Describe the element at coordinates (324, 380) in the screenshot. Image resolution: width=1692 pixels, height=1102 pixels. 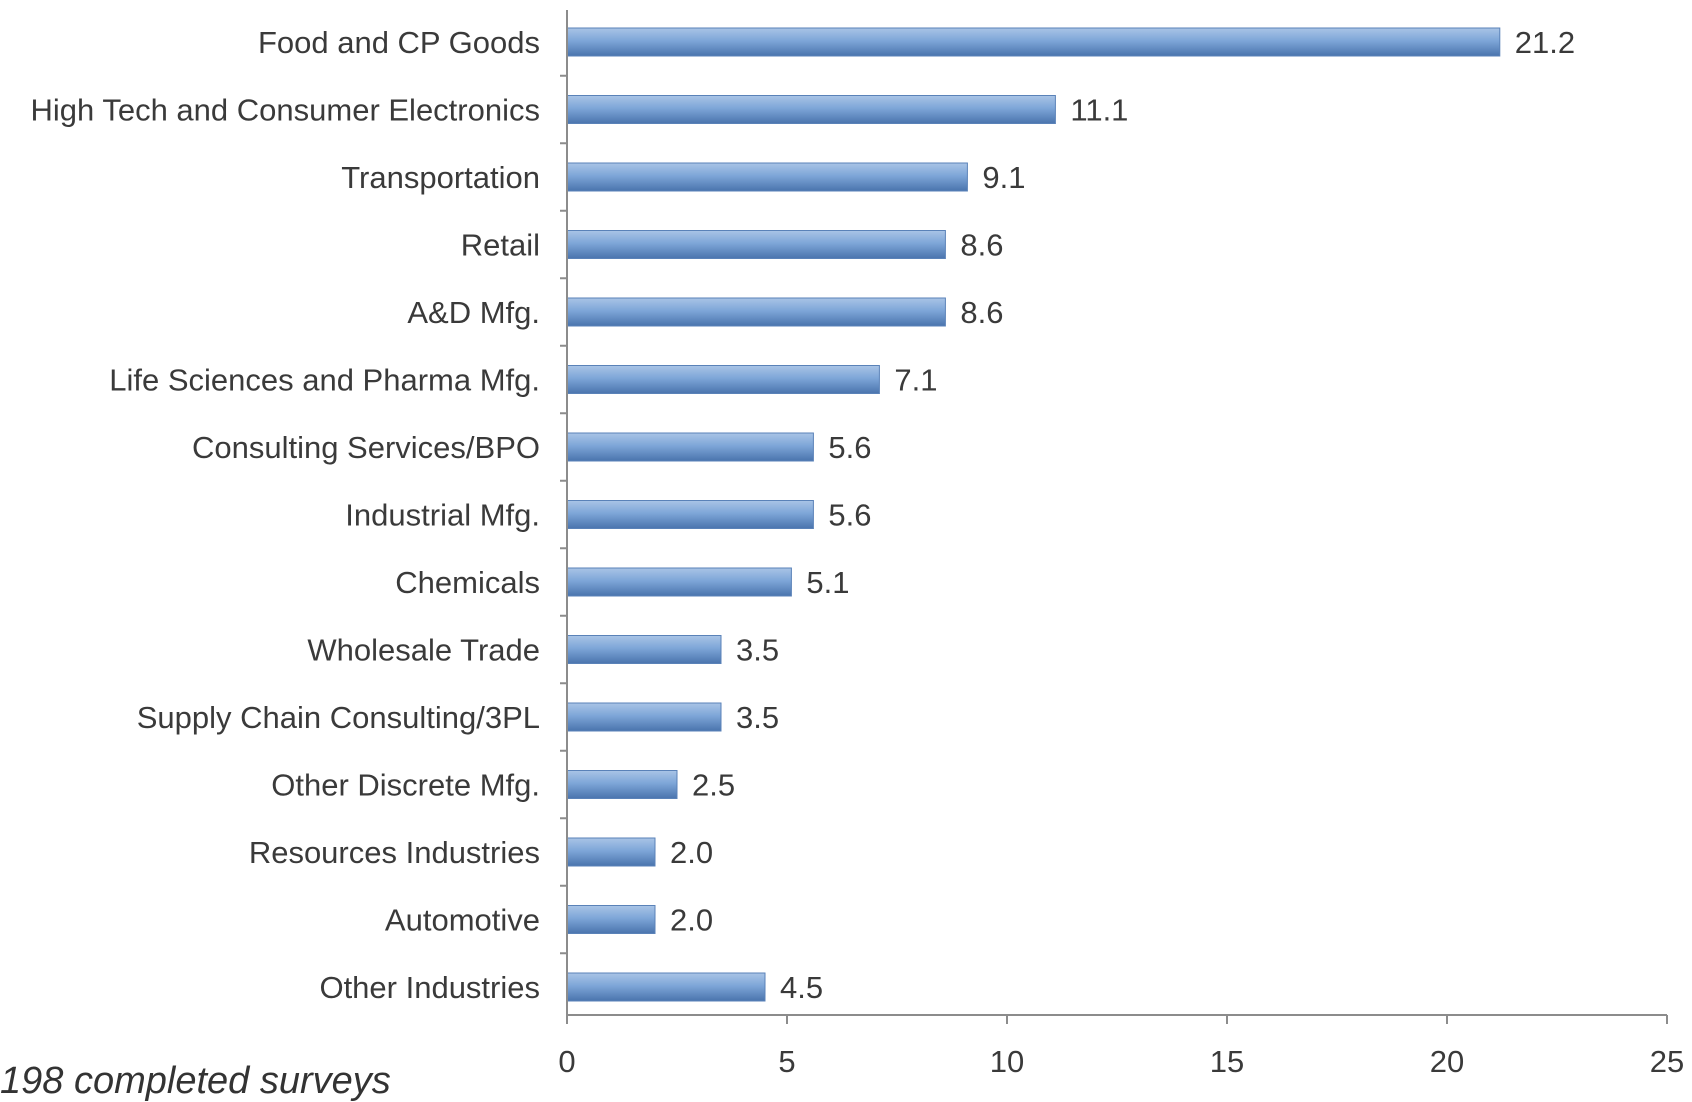
I see `category-label: Life Sciences and Pharma Mfg.` at that location.